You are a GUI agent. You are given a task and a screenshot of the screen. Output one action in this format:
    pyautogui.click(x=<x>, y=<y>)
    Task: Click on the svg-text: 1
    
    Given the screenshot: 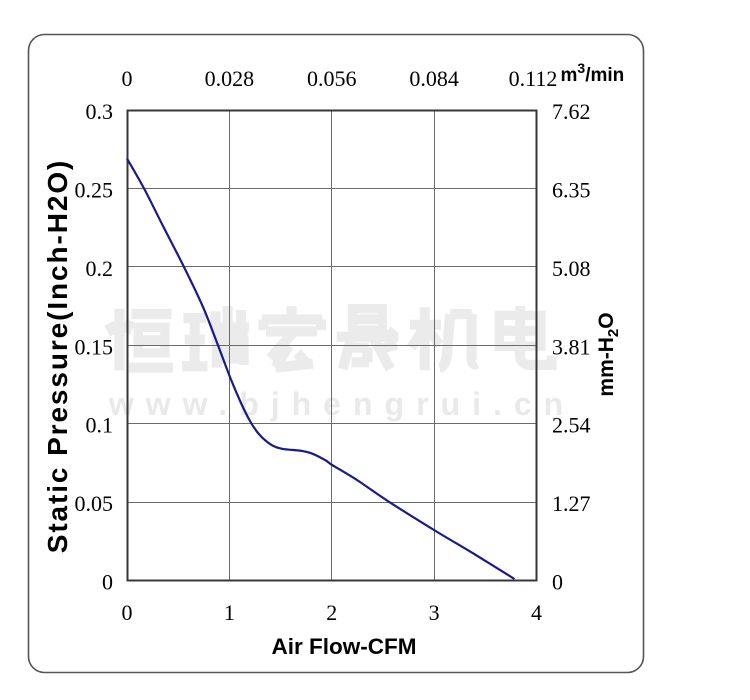 What is the action you would take?
    pyautogui.click(x=229, y=612)
    